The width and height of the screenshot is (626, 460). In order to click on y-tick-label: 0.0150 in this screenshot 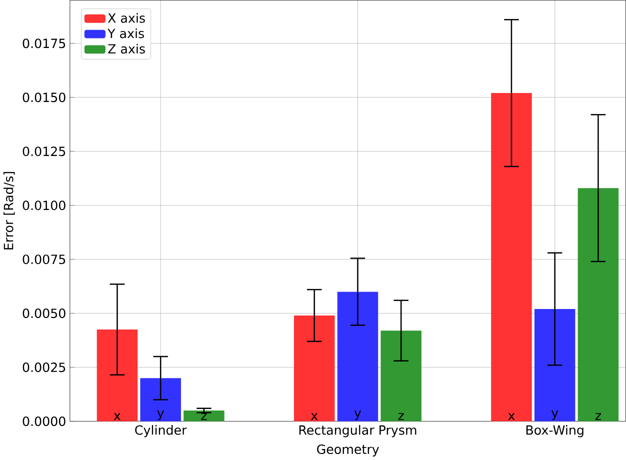, I will do `click(44, 97)`.